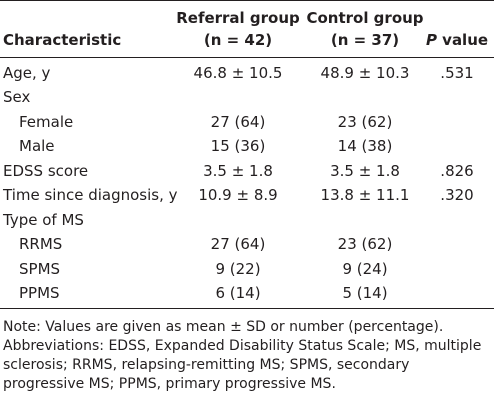 This screenshot has height=402, width=494. Describe the element at coordinates (238, 146) in the screenshot. I see `row-referral: 15 (36)` at that location.